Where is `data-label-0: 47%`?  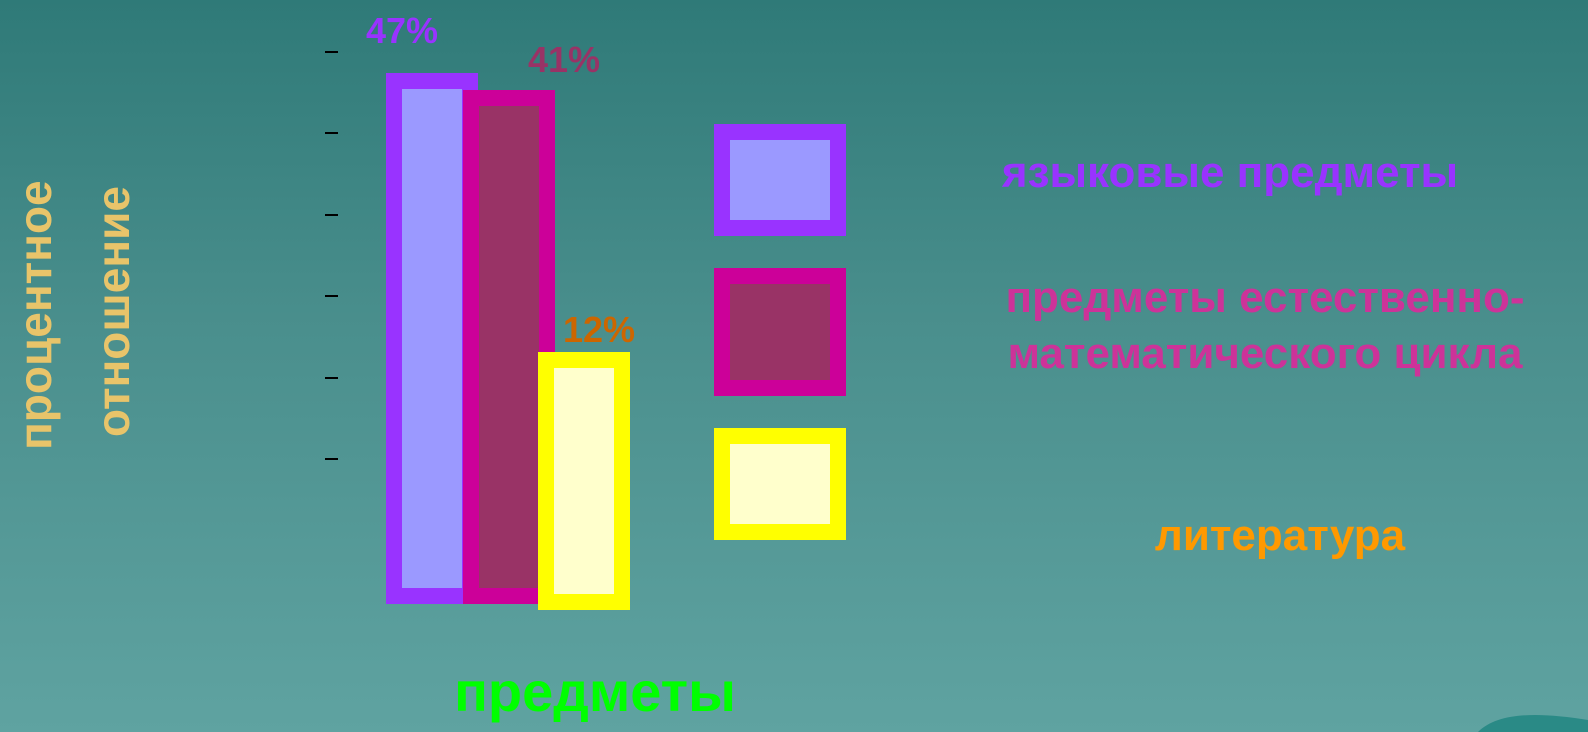
data-label-0: 47% is located at coordinates (402, 30).